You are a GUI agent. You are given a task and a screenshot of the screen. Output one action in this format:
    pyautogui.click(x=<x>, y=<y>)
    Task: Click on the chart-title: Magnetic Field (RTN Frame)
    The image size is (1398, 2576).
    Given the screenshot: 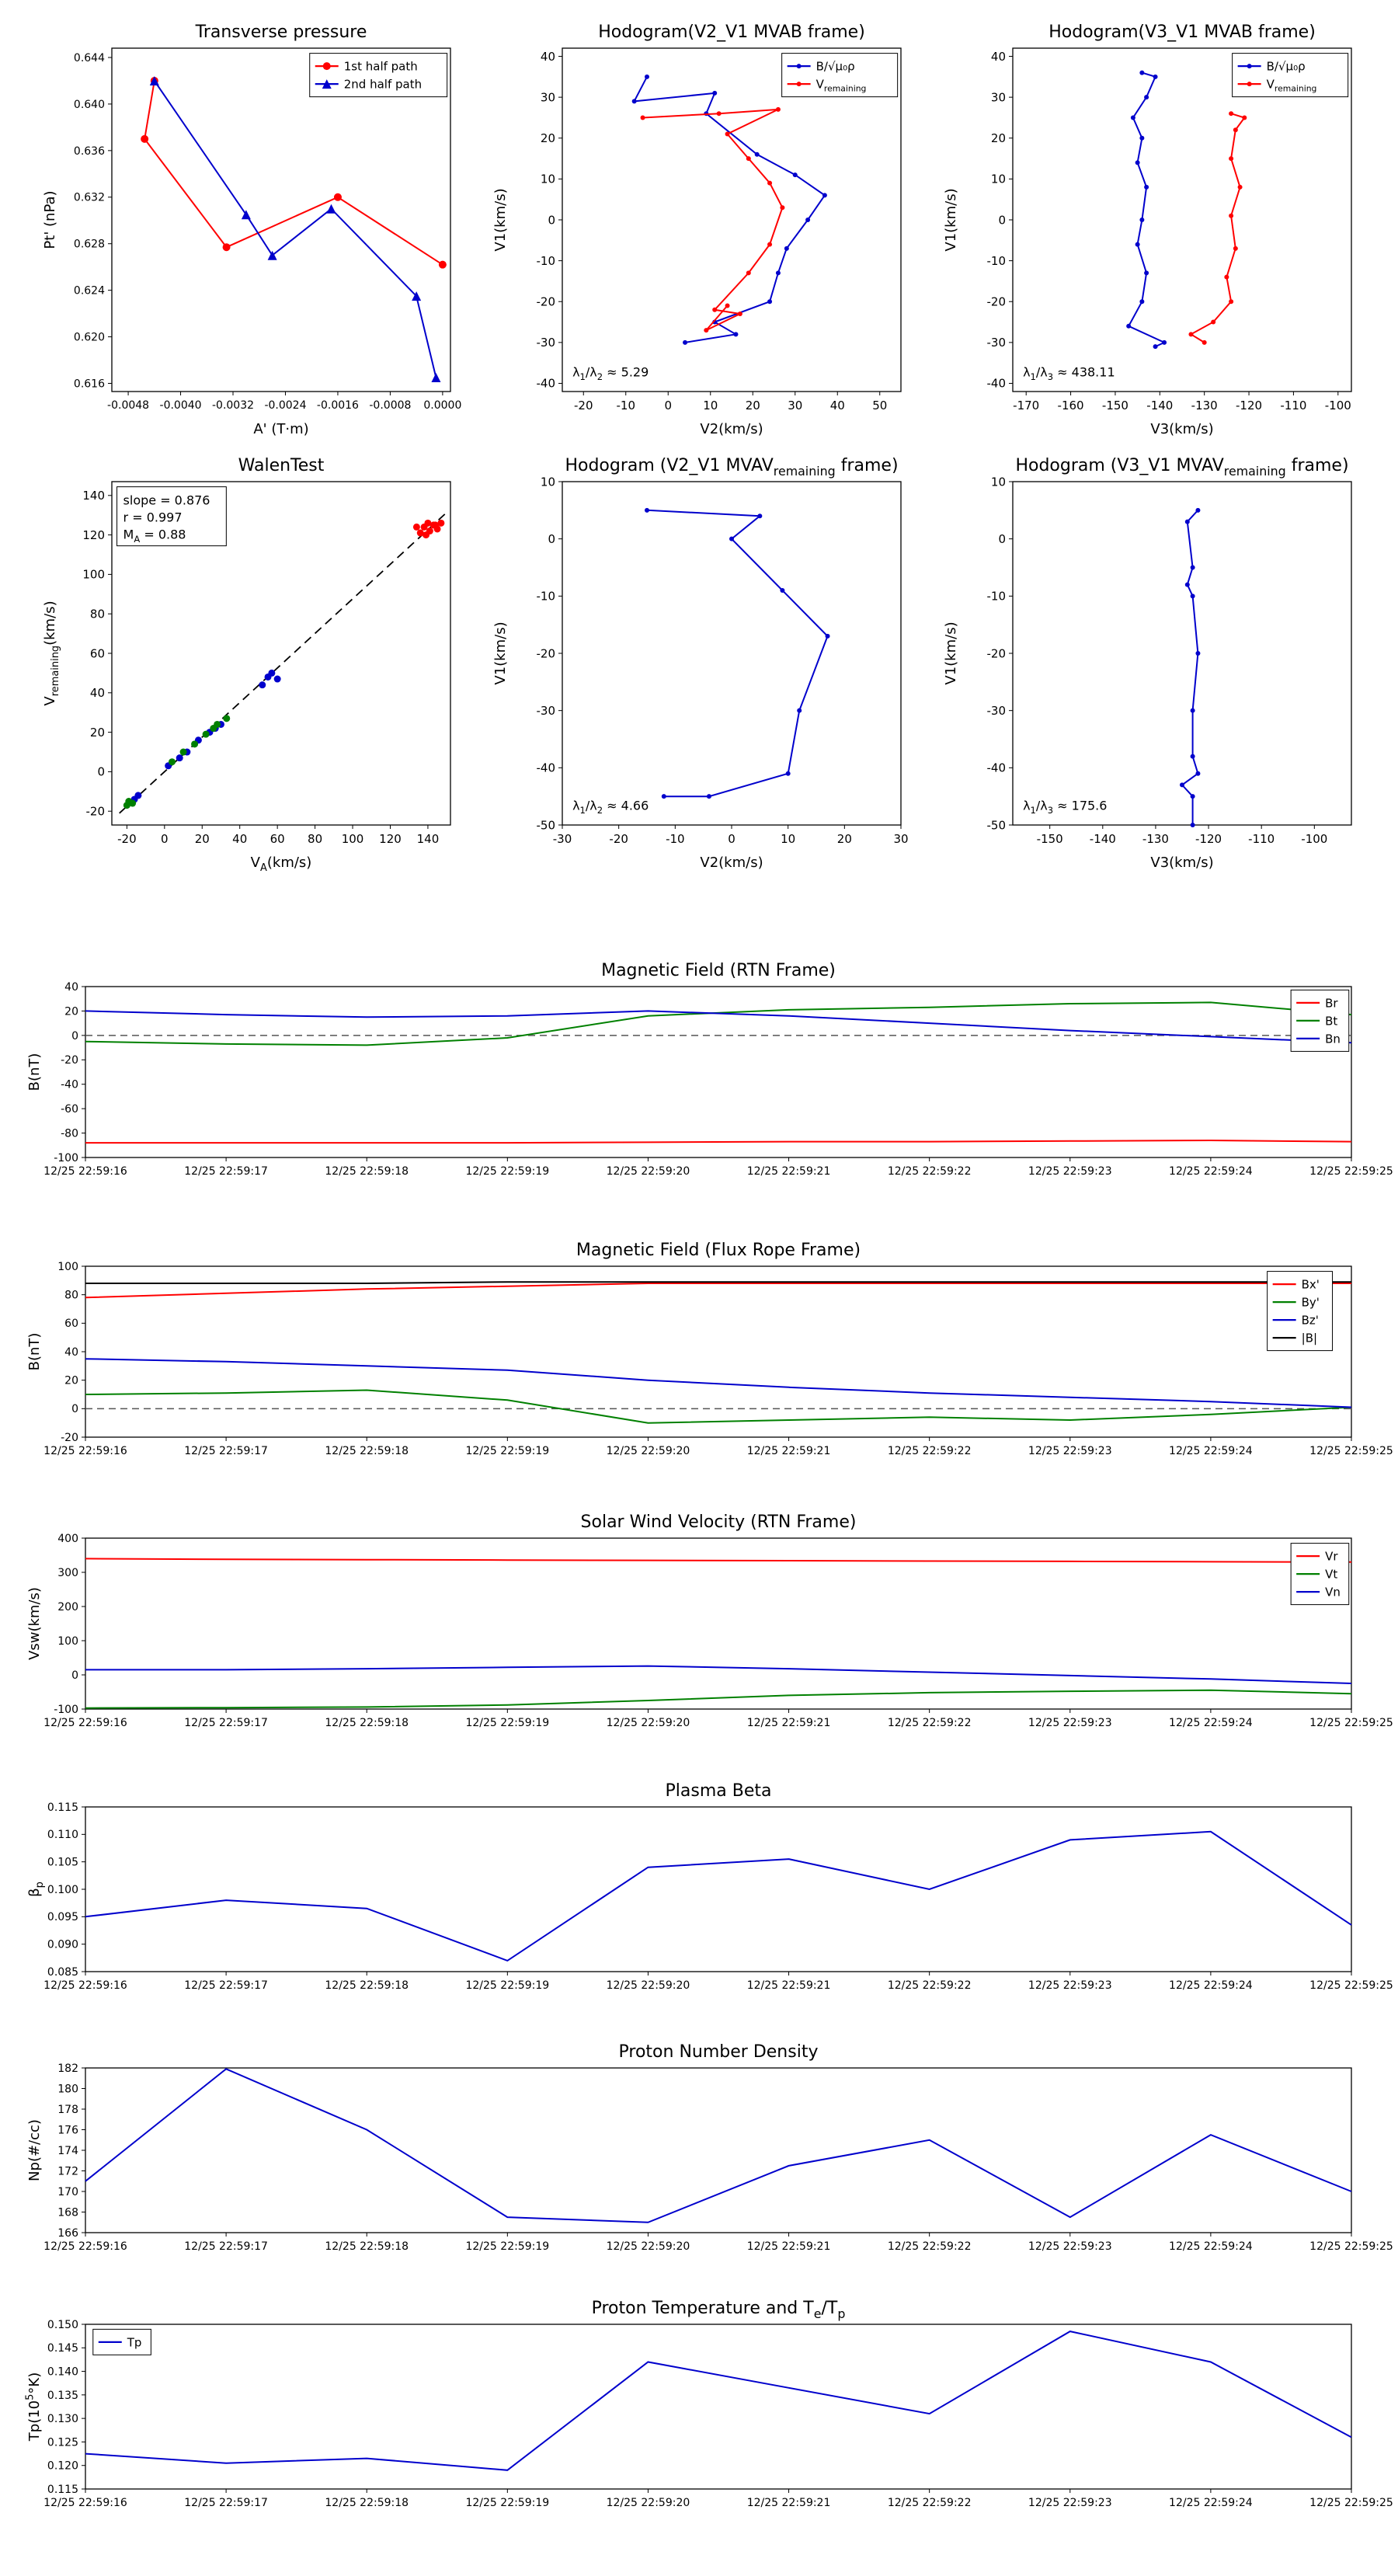 What is the action you would take?
    pyautogui.click(x=718, y=970)
    